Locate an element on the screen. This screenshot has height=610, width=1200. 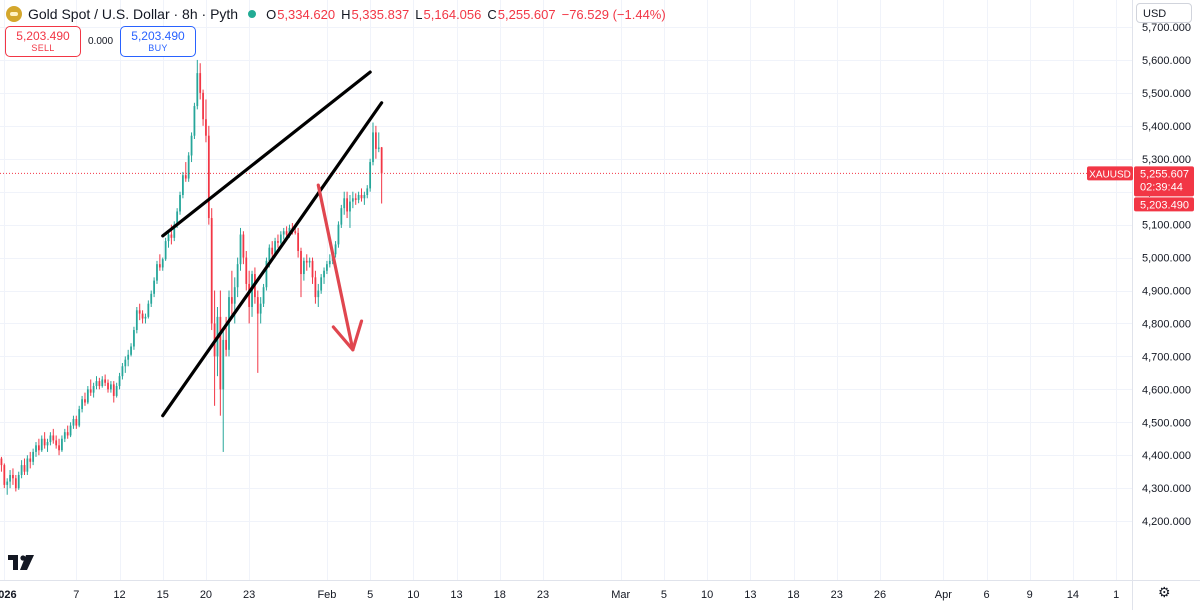
bearish-arrow-shaft is located at coordinates (335, 267).